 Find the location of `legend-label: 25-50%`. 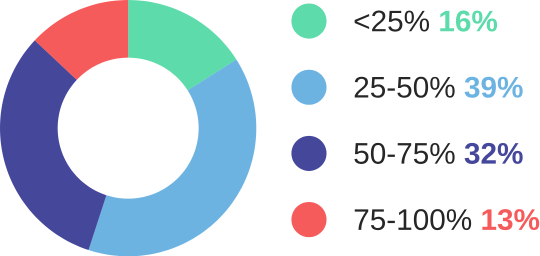

legend-label: 25-50% is located at coordinates (404, 87).